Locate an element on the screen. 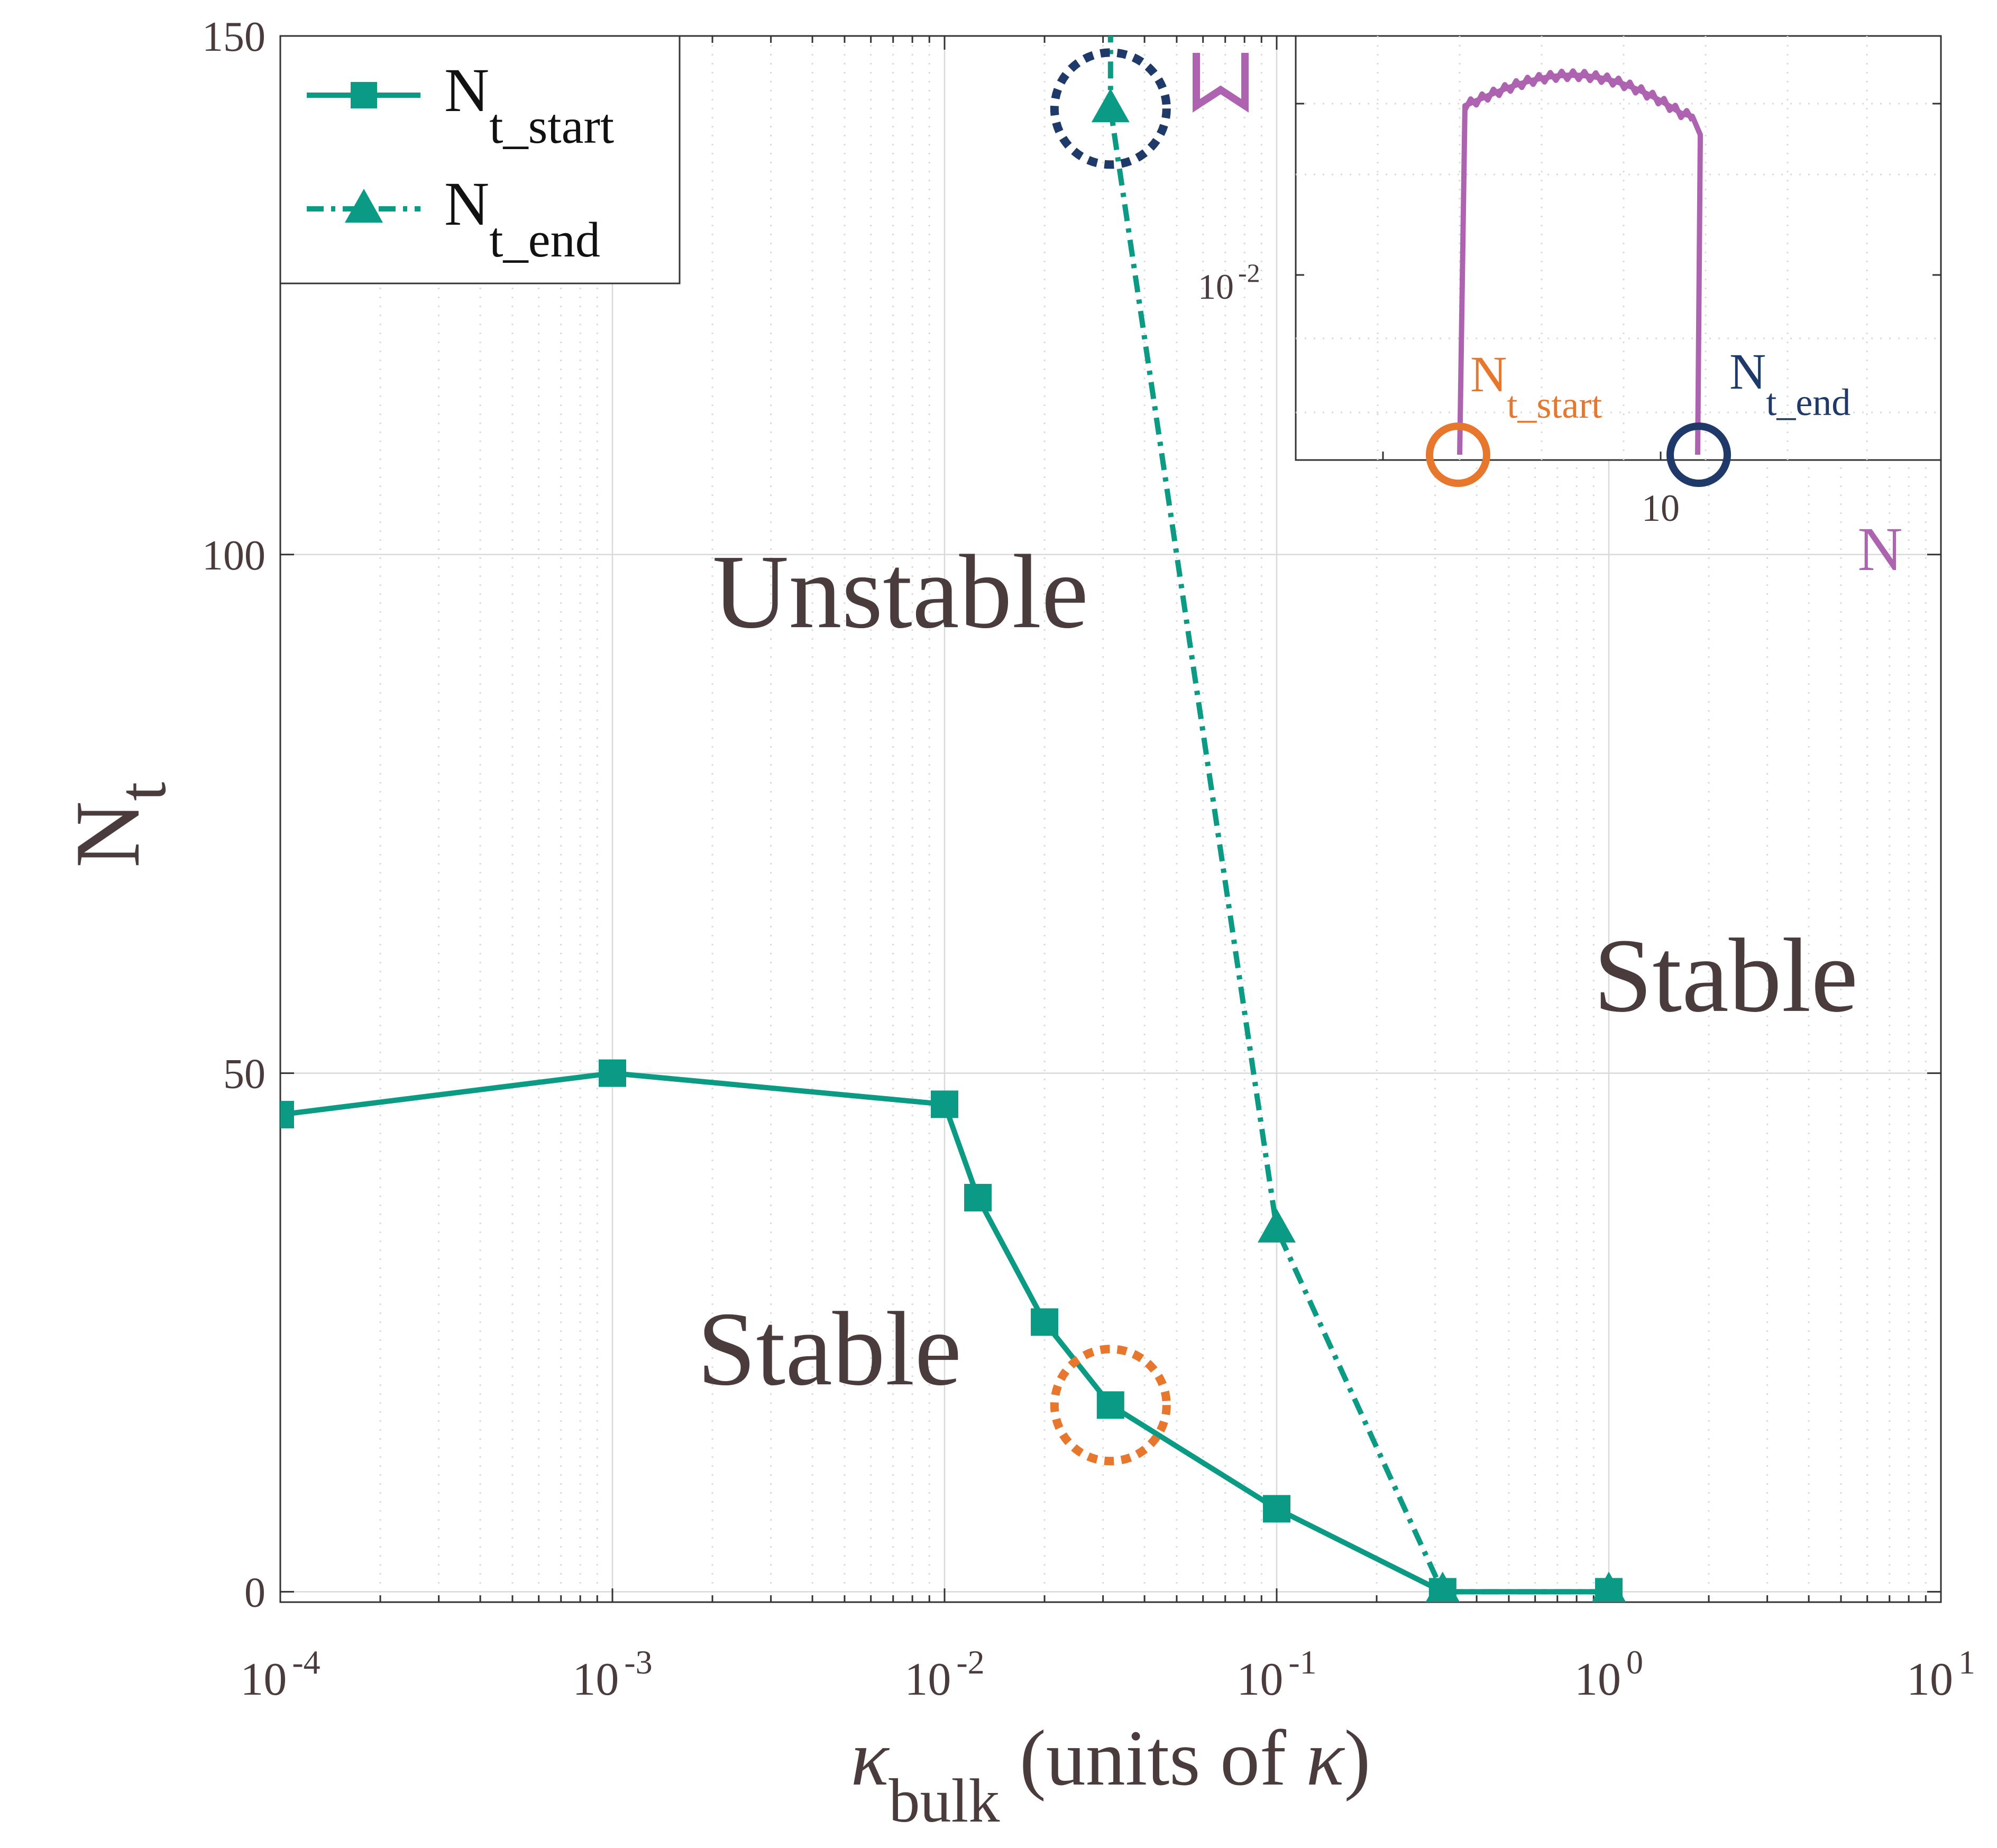 The image size is (1997, 1848). inset-circle-start is located at coordinates (1458, 454).